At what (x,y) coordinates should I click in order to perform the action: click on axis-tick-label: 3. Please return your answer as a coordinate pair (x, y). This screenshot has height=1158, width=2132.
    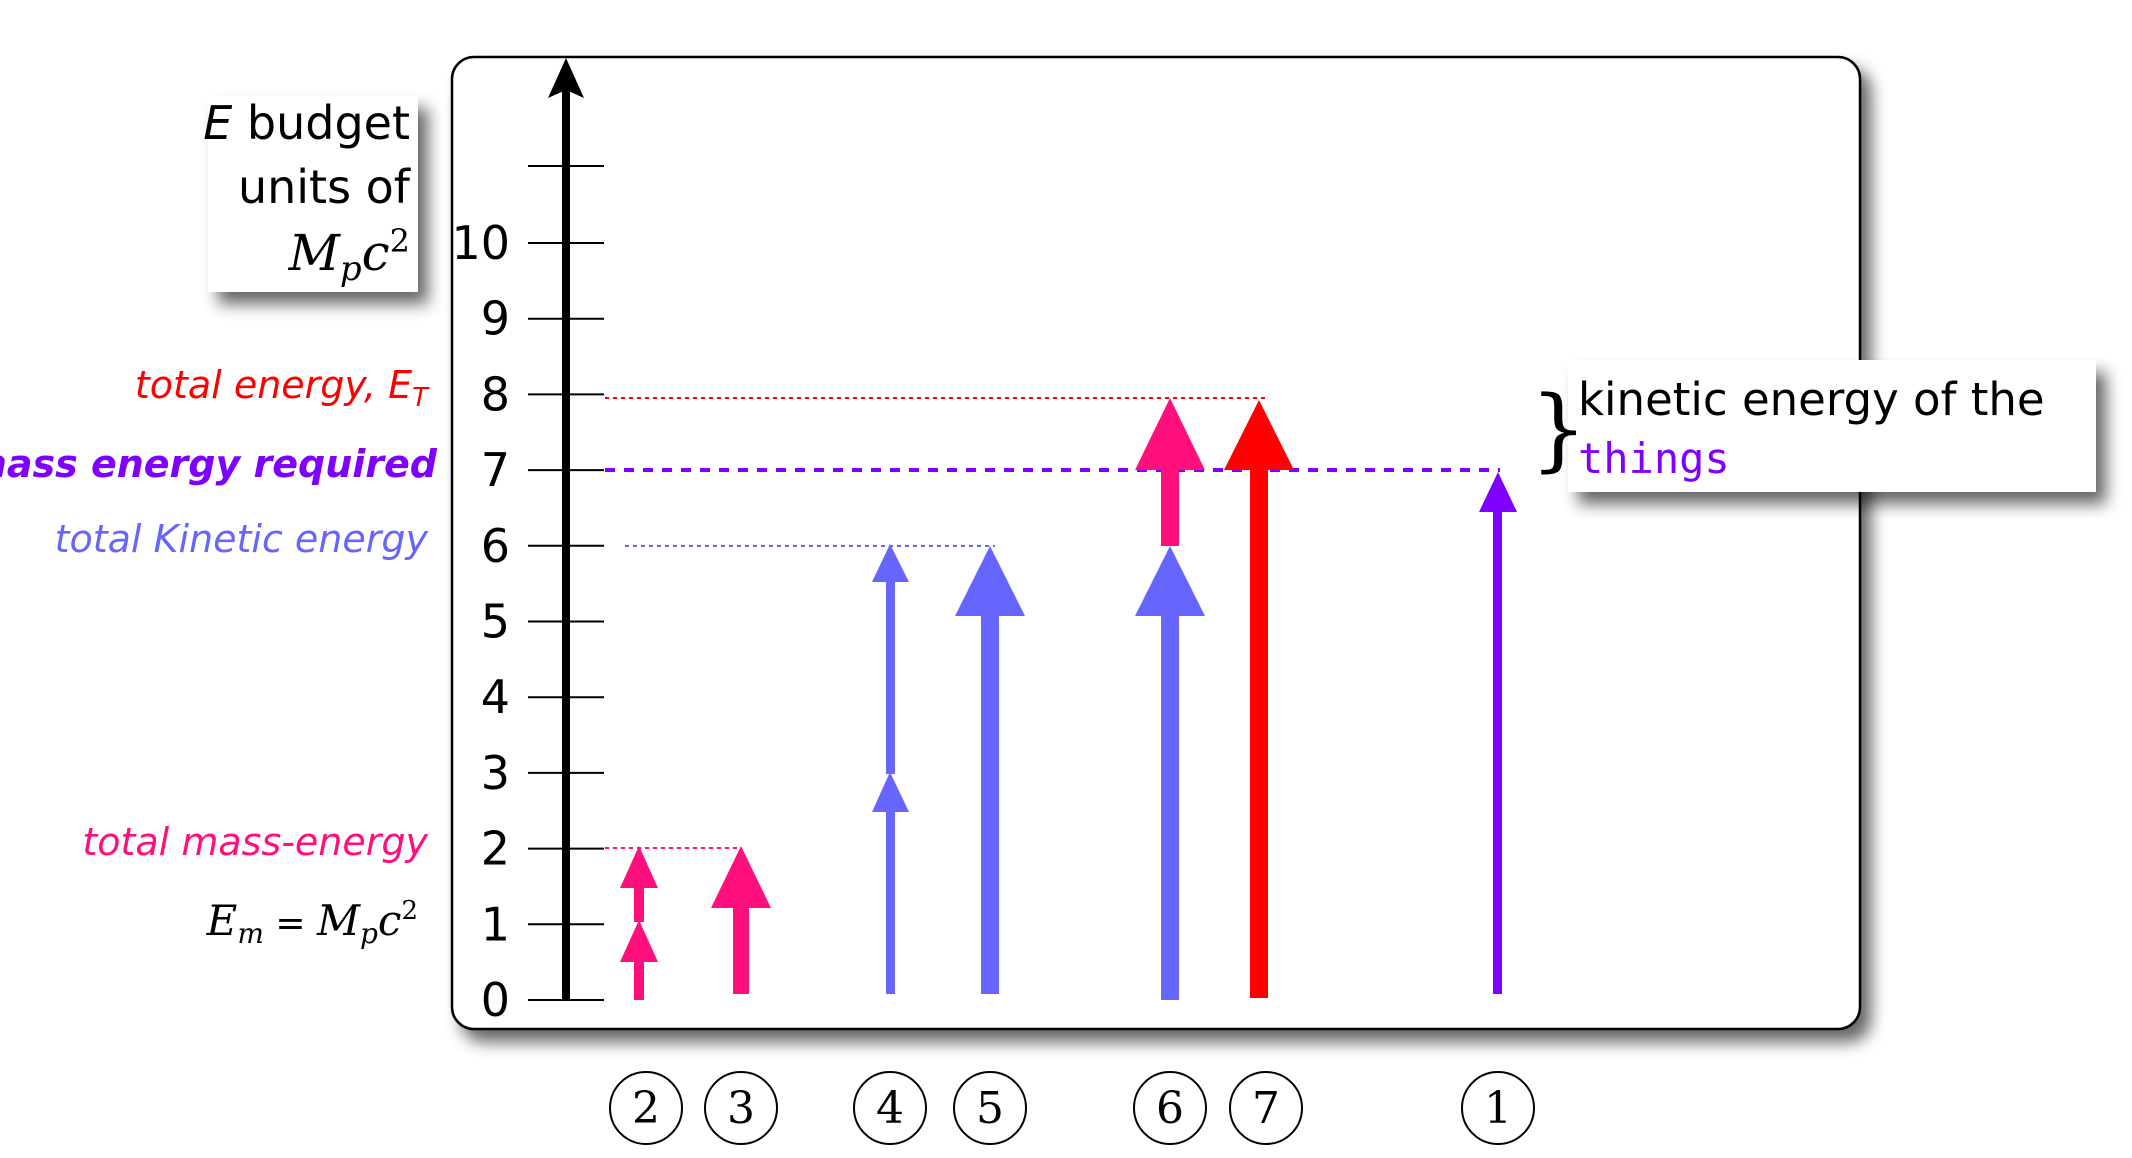
    Looking at the image, I should click on (495, 773).